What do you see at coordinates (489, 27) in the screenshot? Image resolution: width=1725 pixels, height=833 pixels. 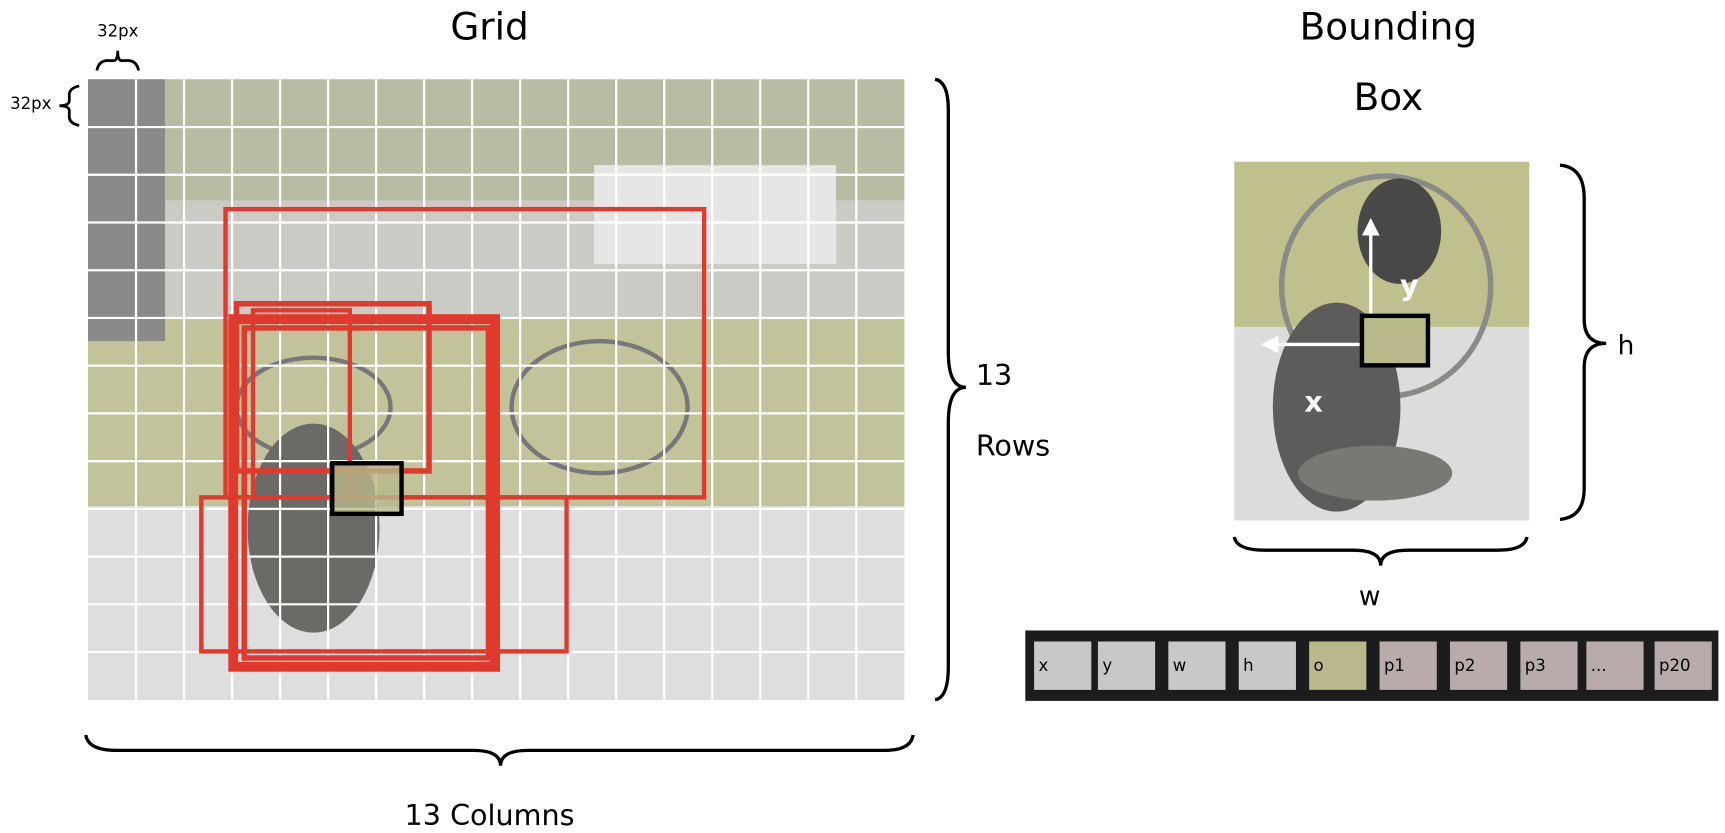 I see `grid-title: Grid` at bounding box center [489, 27].